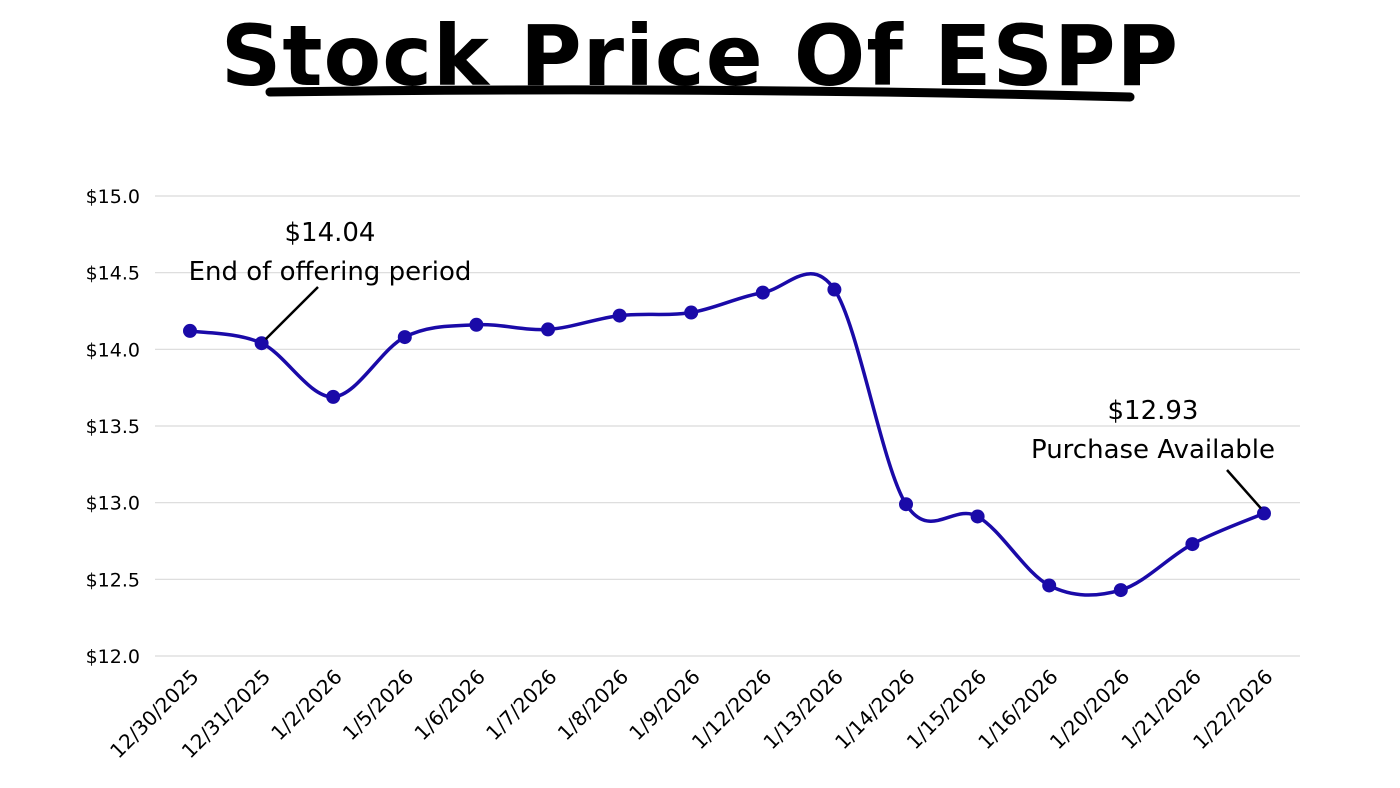 Image resolution: width=1400 pixels, height=788 pixels. What do you see at coordinates (113, 504) in the screenshot?
I see `y-tick-label: $13.0` at bounding box center [113, 504].